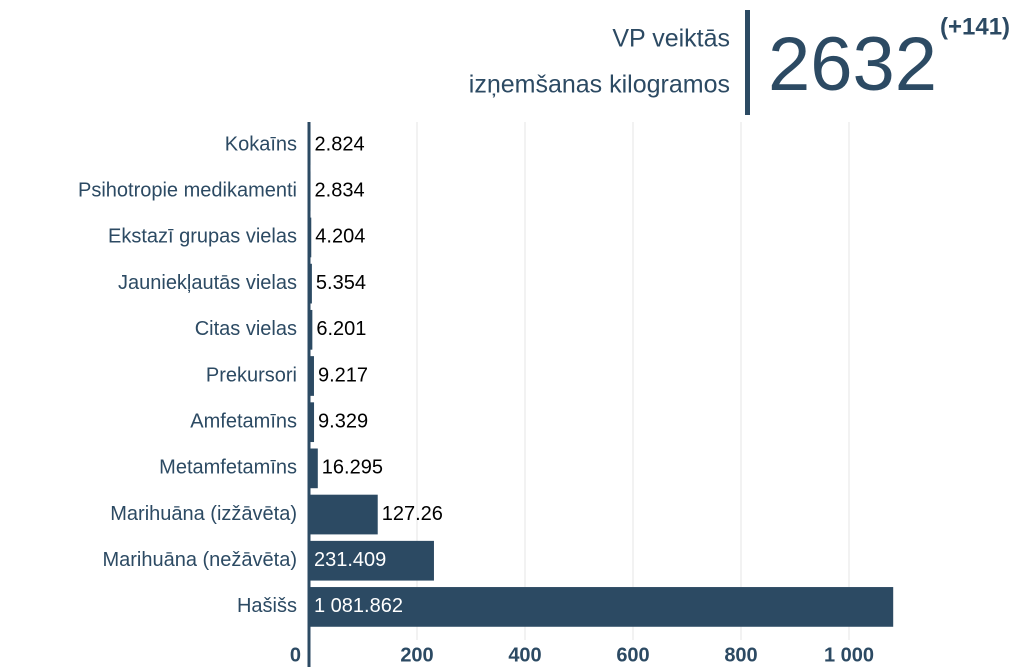 The height and width of the screenshot is (667, 1036). I want to click on y-tick-label: Prekursori, so click(251, 375).